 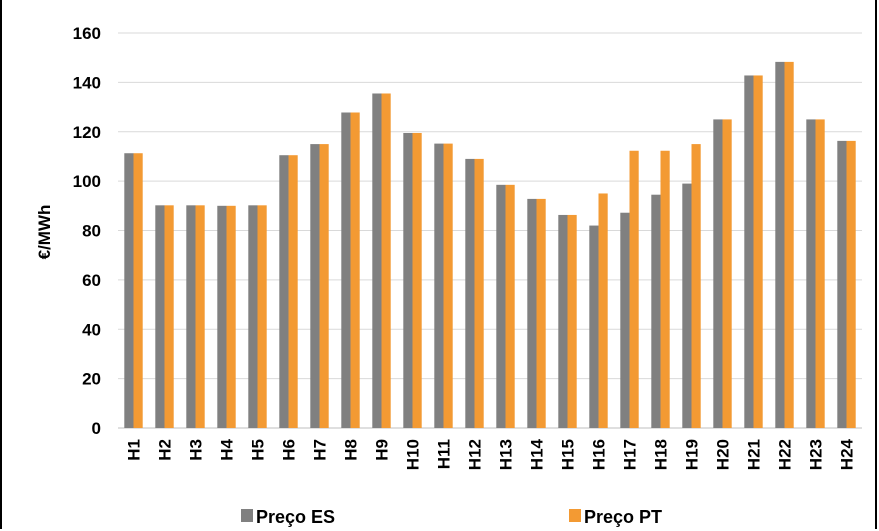 What do you see at coordinates (191, 316) in the screenshot?
I see `bar-es-h3` at bounding box center [191, 316].